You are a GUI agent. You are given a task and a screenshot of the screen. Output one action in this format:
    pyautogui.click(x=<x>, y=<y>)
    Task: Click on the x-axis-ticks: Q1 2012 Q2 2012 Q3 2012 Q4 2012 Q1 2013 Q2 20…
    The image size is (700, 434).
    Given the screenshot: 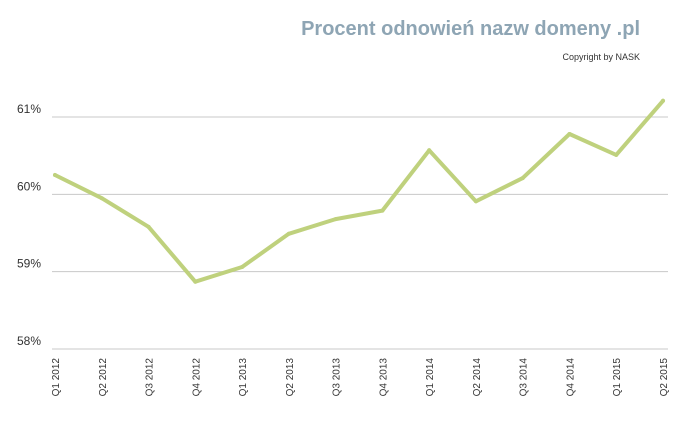 What is the action you would take?
    pyautogui.click(x=360, y=377)
    